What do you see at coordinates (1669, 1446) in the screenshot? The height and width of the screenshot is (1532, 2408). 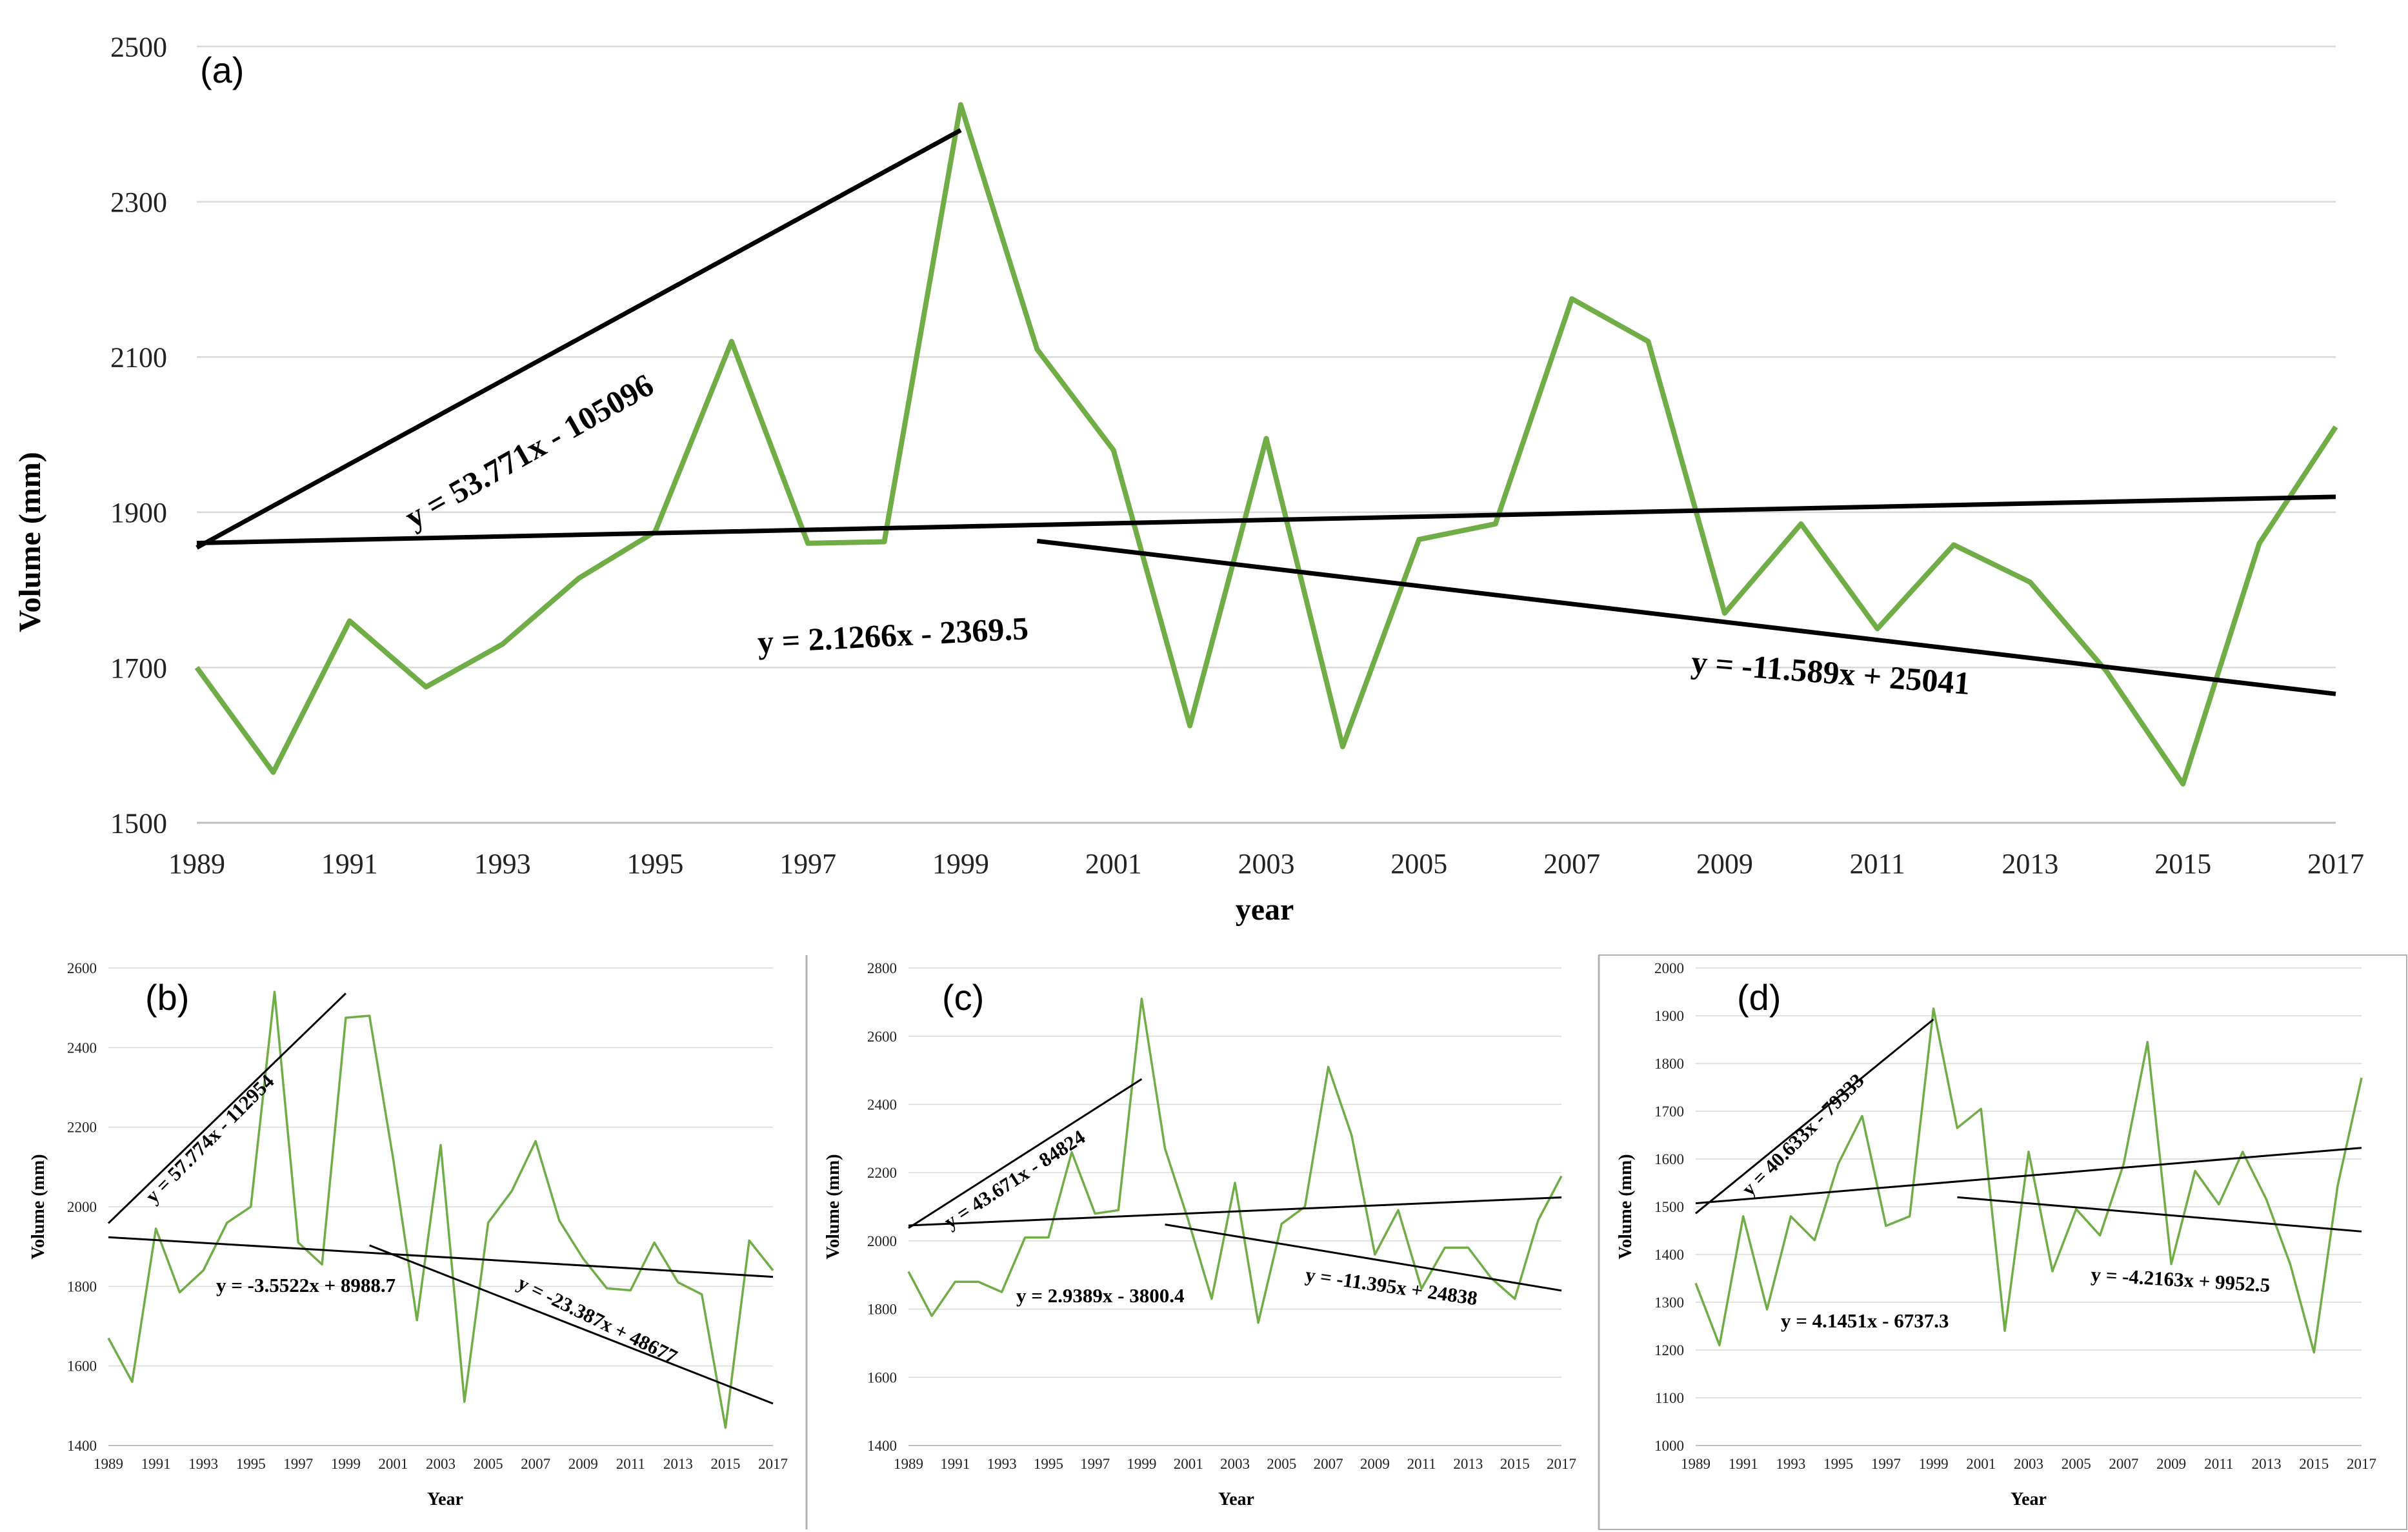 I see `y-tick-label: 1000` at bounding box center [1669, 1446].